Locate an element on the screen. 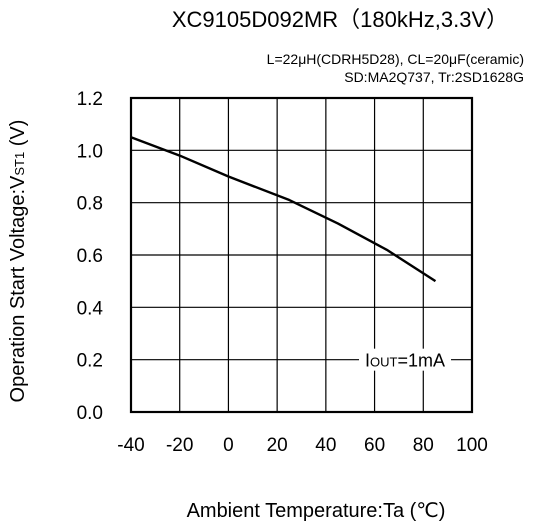 The height and width of the screenshot is (527, 547). y-tick-label-5: 1.0 is located at coordinates (90, 151).